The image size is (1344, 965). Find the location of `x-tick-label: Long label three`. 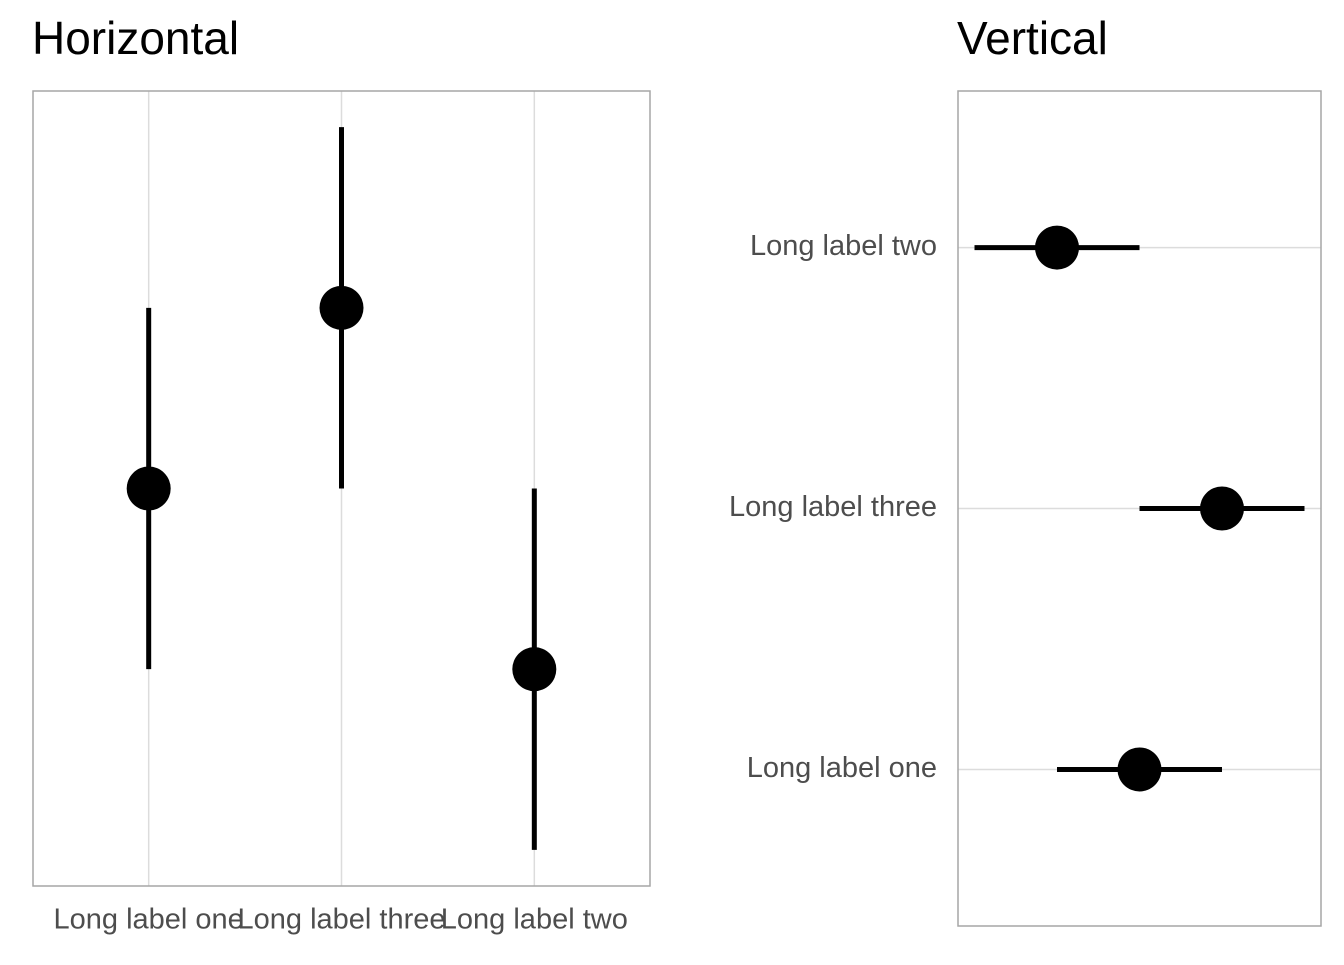

x-tick-label: Long label three is located at coordinates (342, 920).